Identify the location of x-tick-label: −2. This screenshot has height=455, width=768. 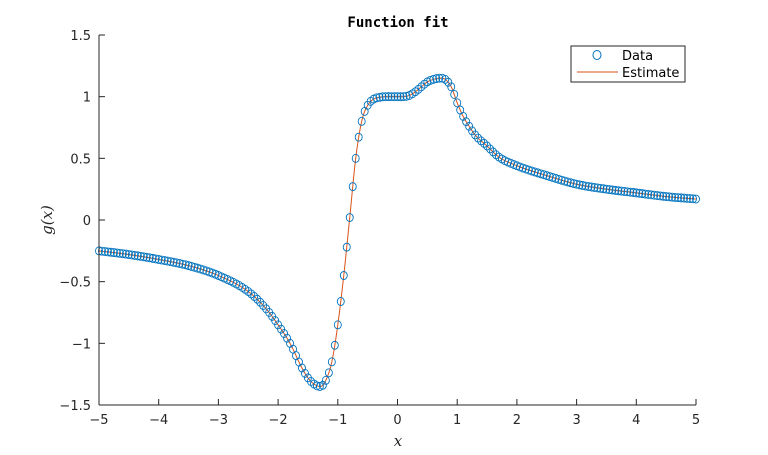
(278, 420).